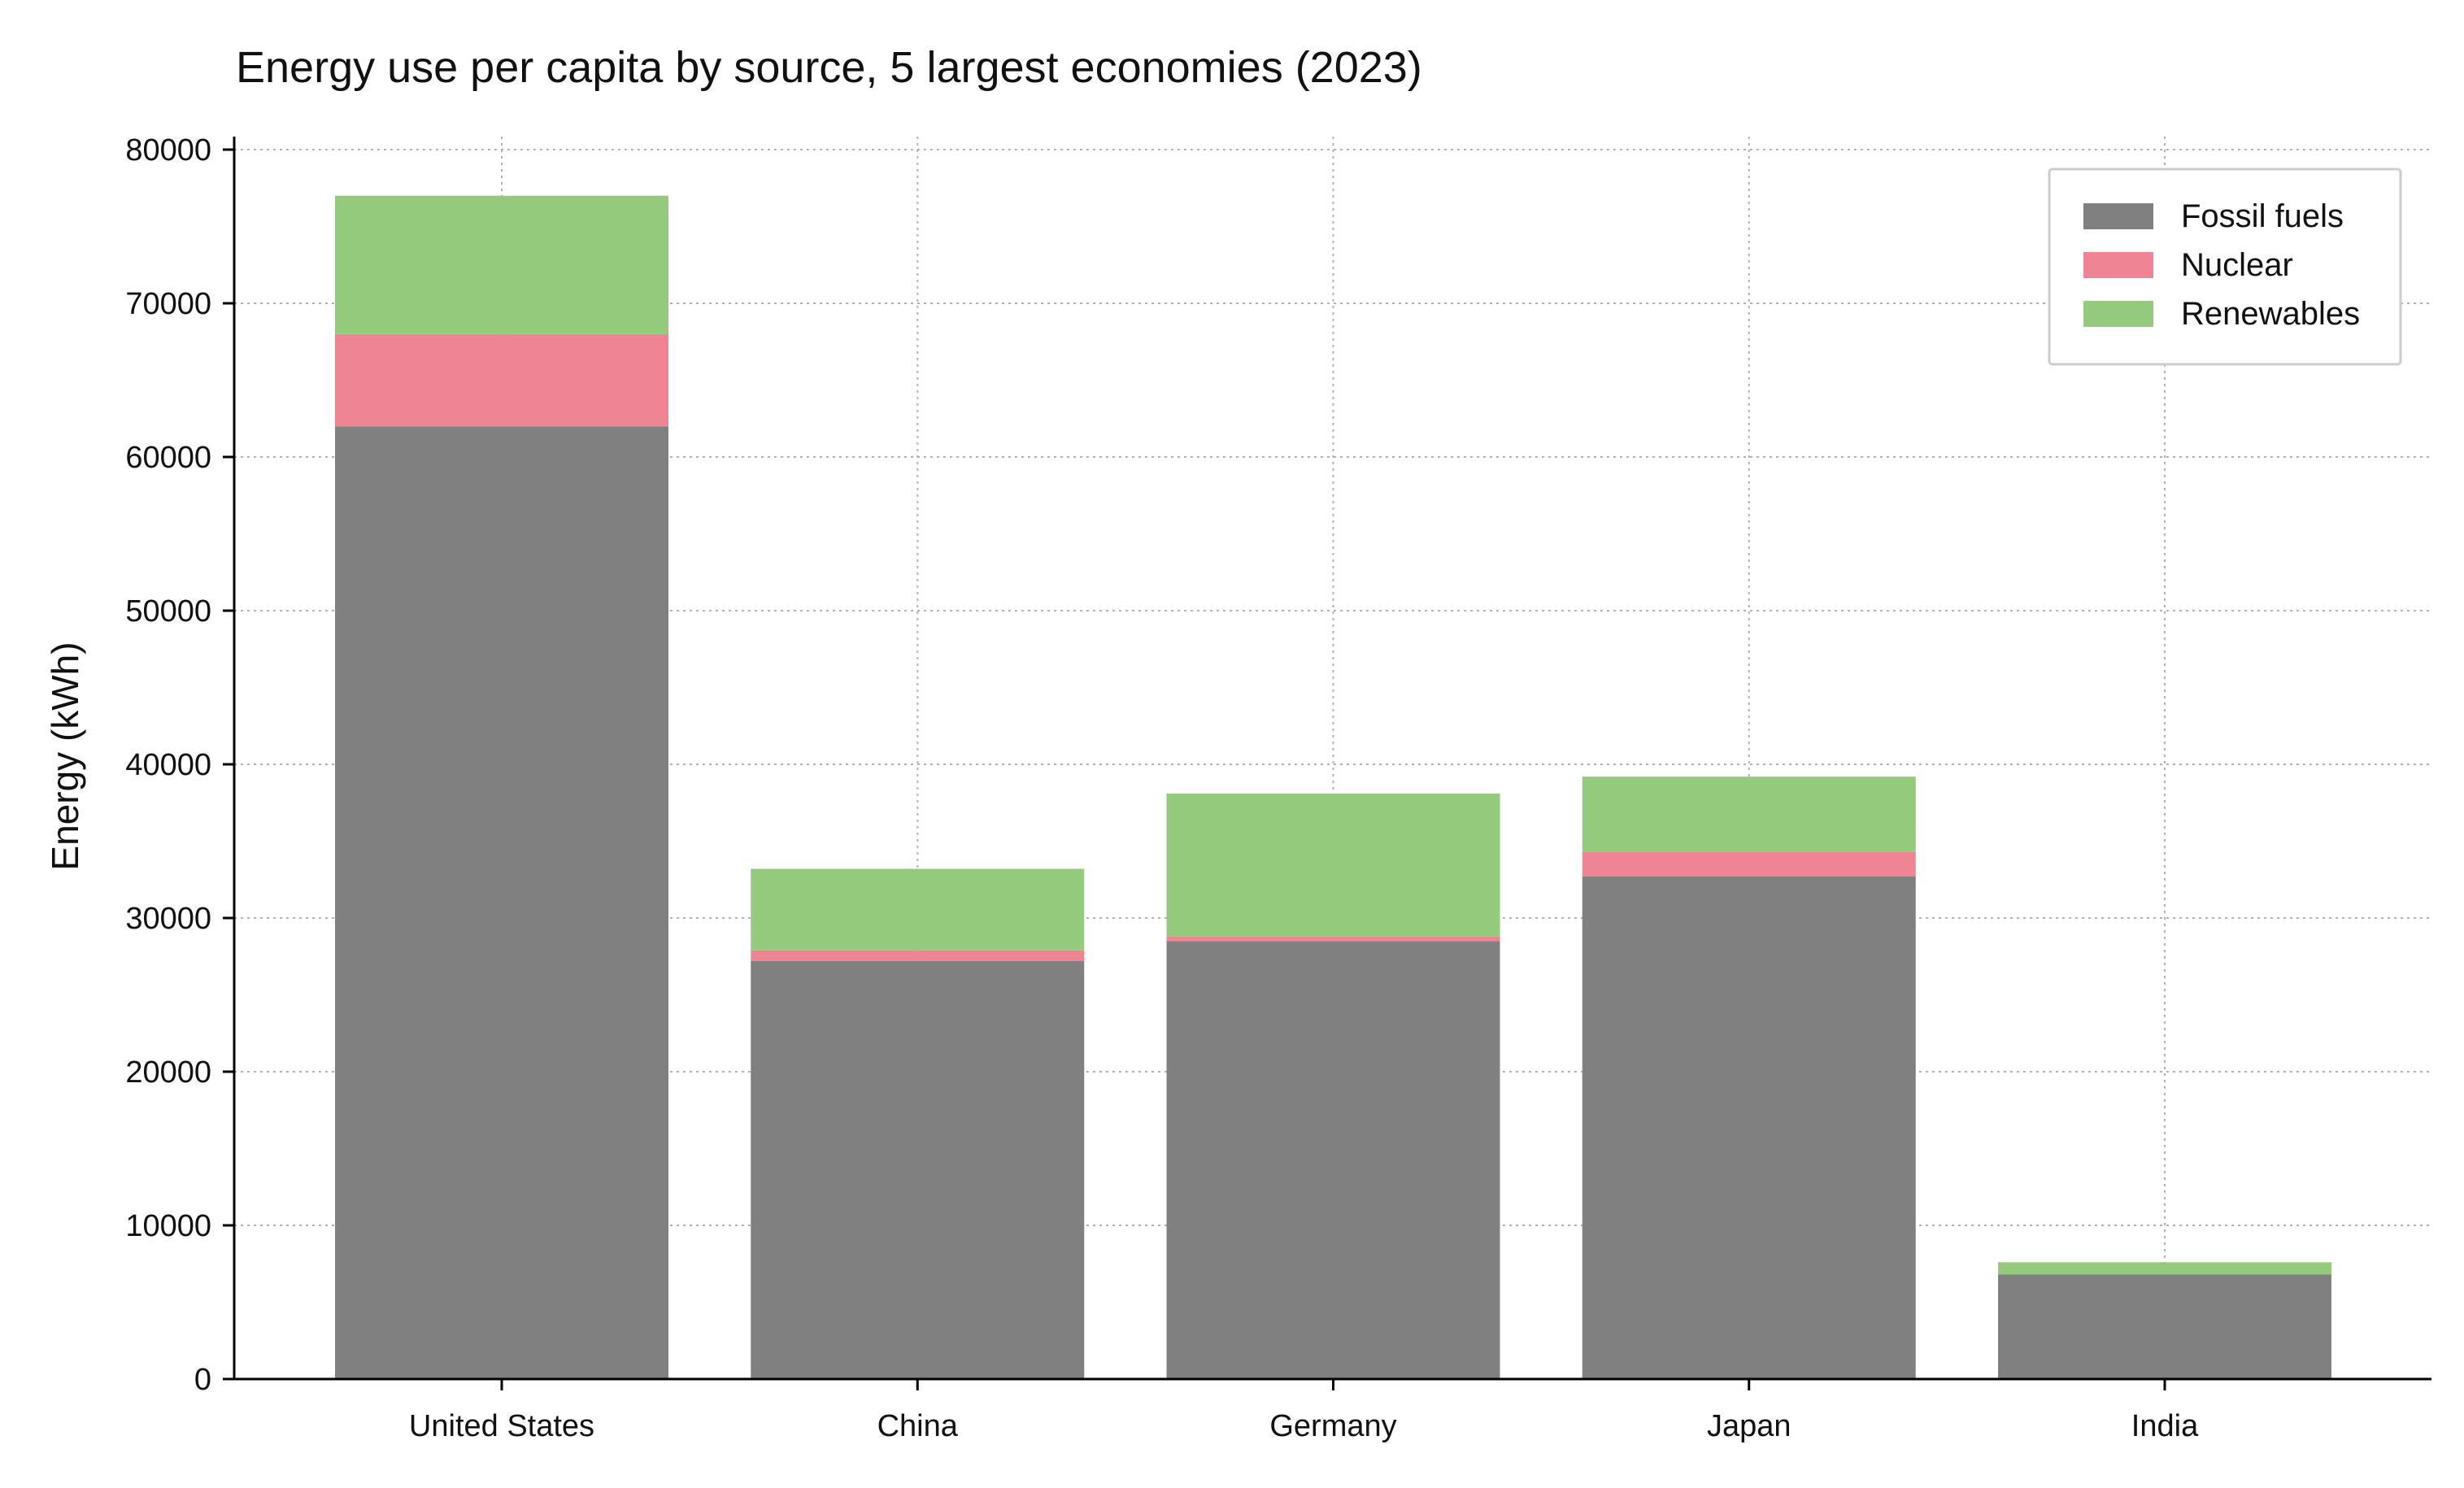 This screenshot has width=2464, height=1488. What do you see at coordinates (168, 304) in the screenshot?
I see `y-tick-label: 70000` at bounding box center [168, 304].